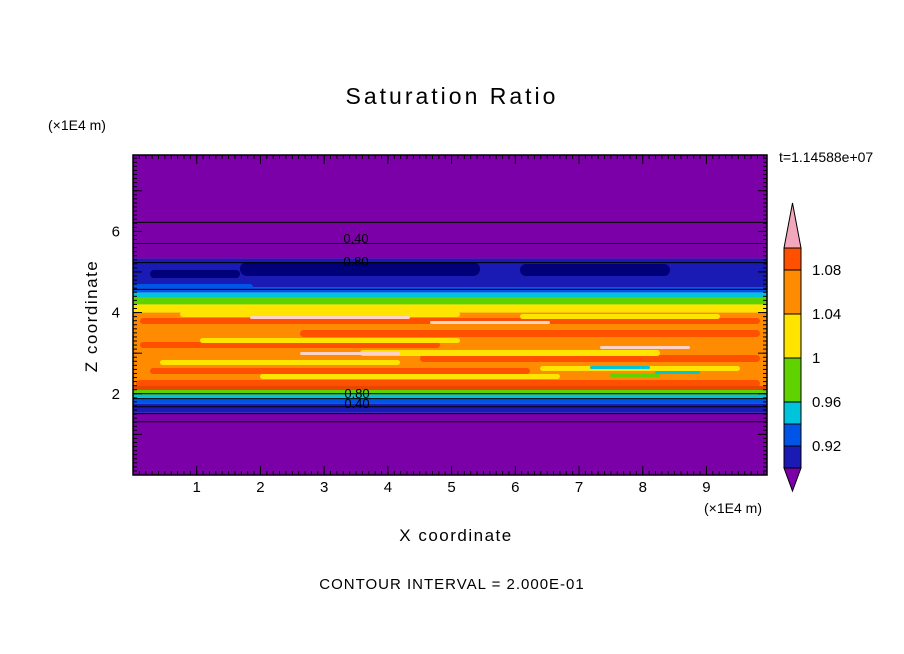 The width and height of the screenshot is (904, 654). Describe the element at coordinates (515, 487) in the screenshot. I see `x-tick-label: 6` at that location.